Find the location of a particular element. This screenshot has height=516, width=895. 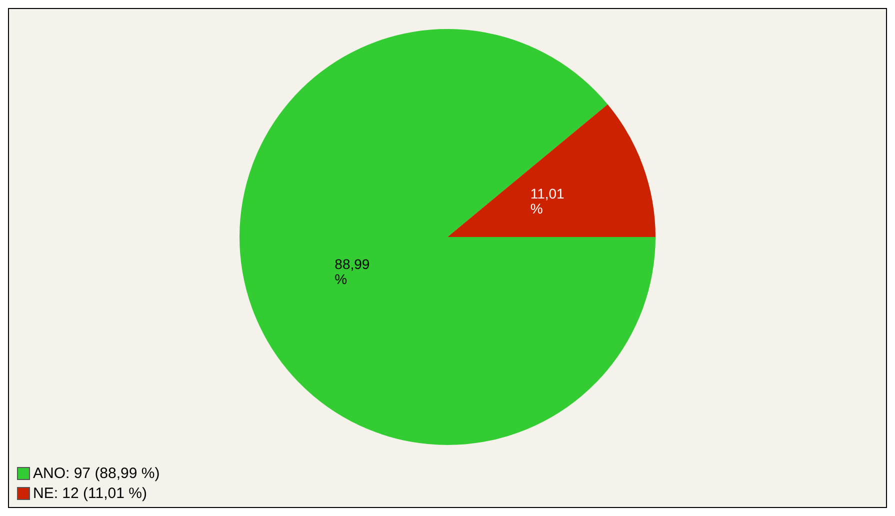

data-label: 88,99 % is located at coordinates (352, 272).